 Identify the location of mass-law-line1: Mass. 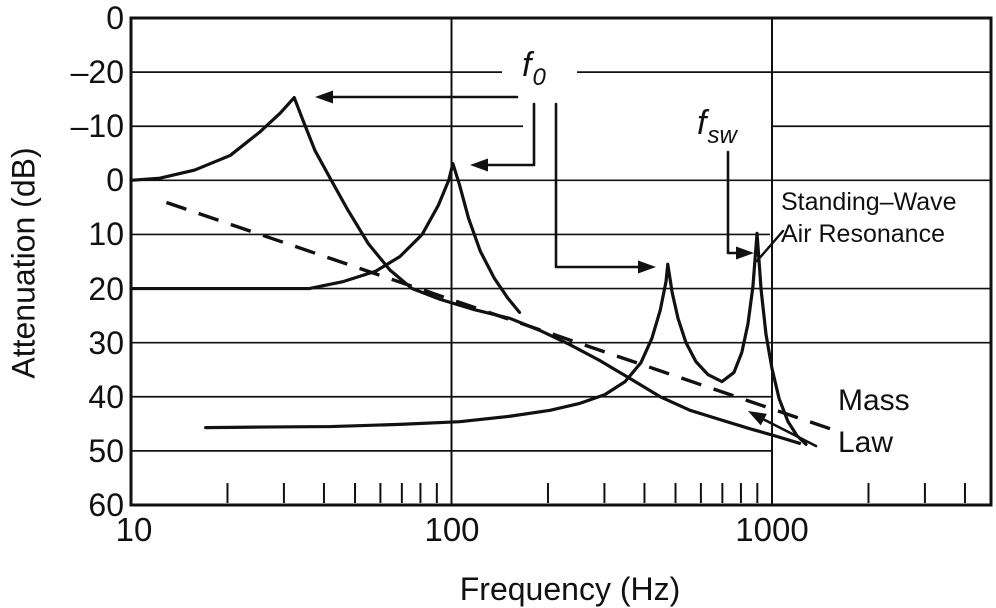
(874, 400).